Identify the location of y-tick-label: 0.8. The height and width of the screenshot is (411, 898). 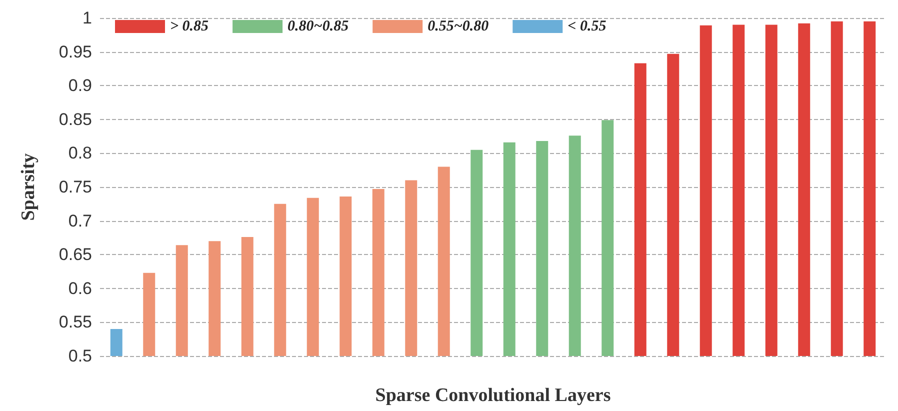
(80, 153).